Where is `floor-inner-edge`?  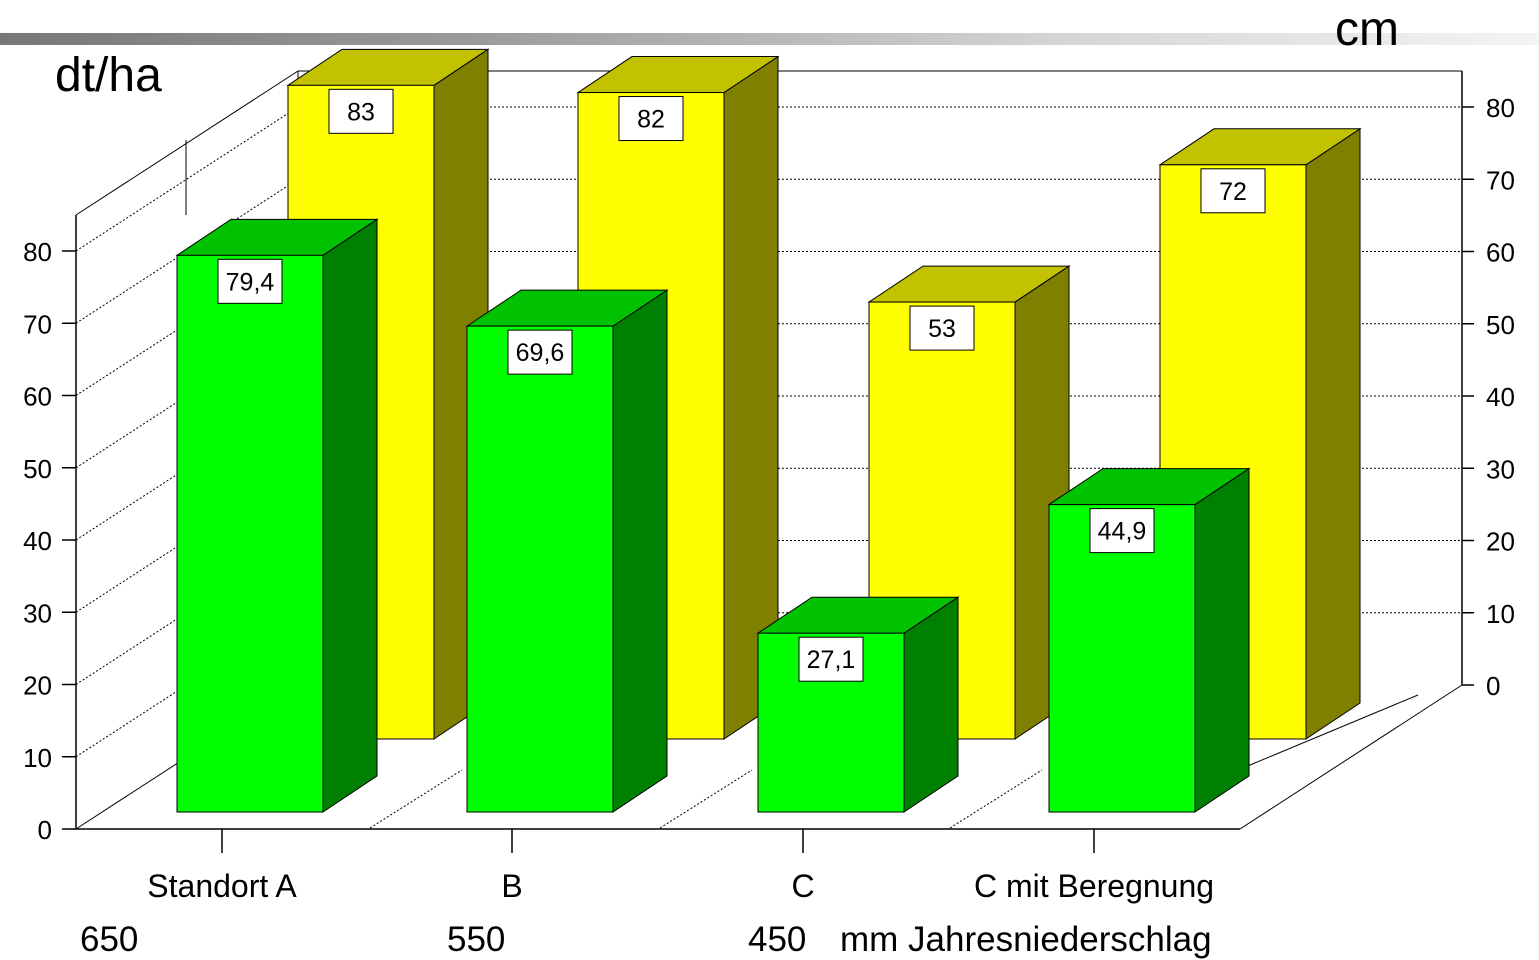
floor-inner-edge is located at coordinates (1328, 732).